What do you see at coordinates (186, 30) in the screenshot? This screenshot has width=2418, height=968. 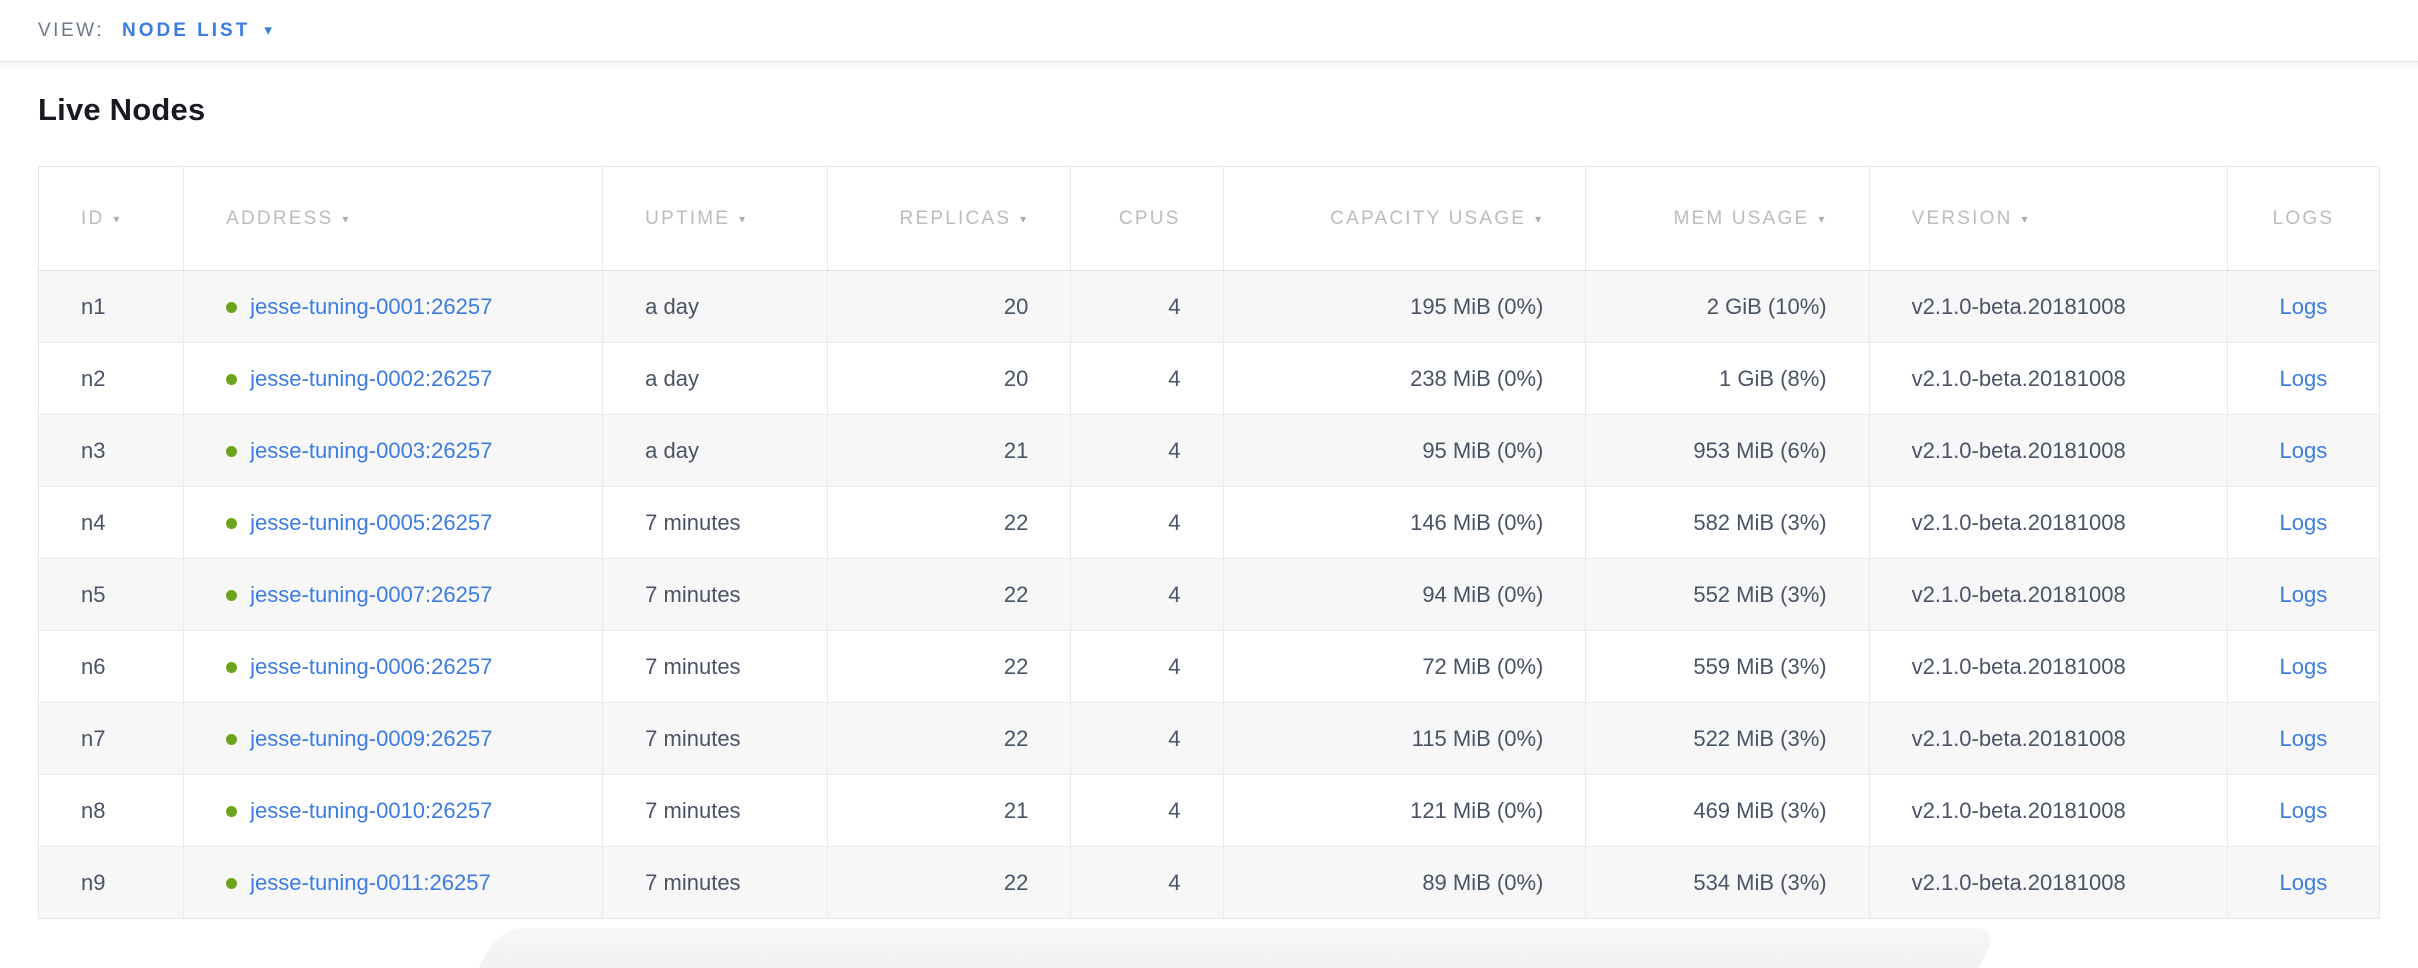 I see `view-dropdown-value: NODE LIST` at bounding box center [186, 30].